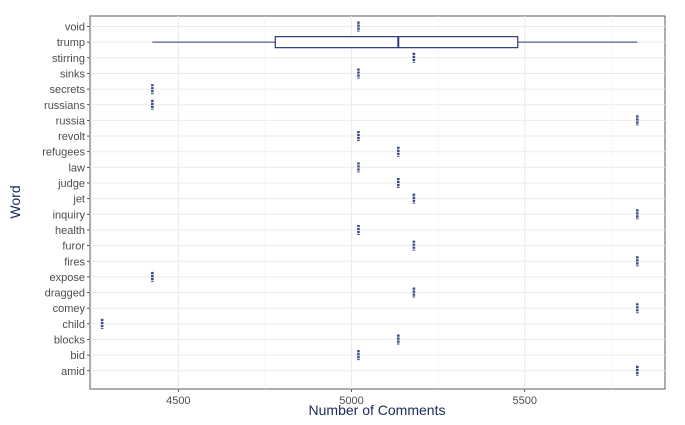 This screenshot has width=685, height=425. What do you see at coordinates (63, 153) in the screenshot?
I see `y-tick-label: refugees` at bounding box center [63, 153].